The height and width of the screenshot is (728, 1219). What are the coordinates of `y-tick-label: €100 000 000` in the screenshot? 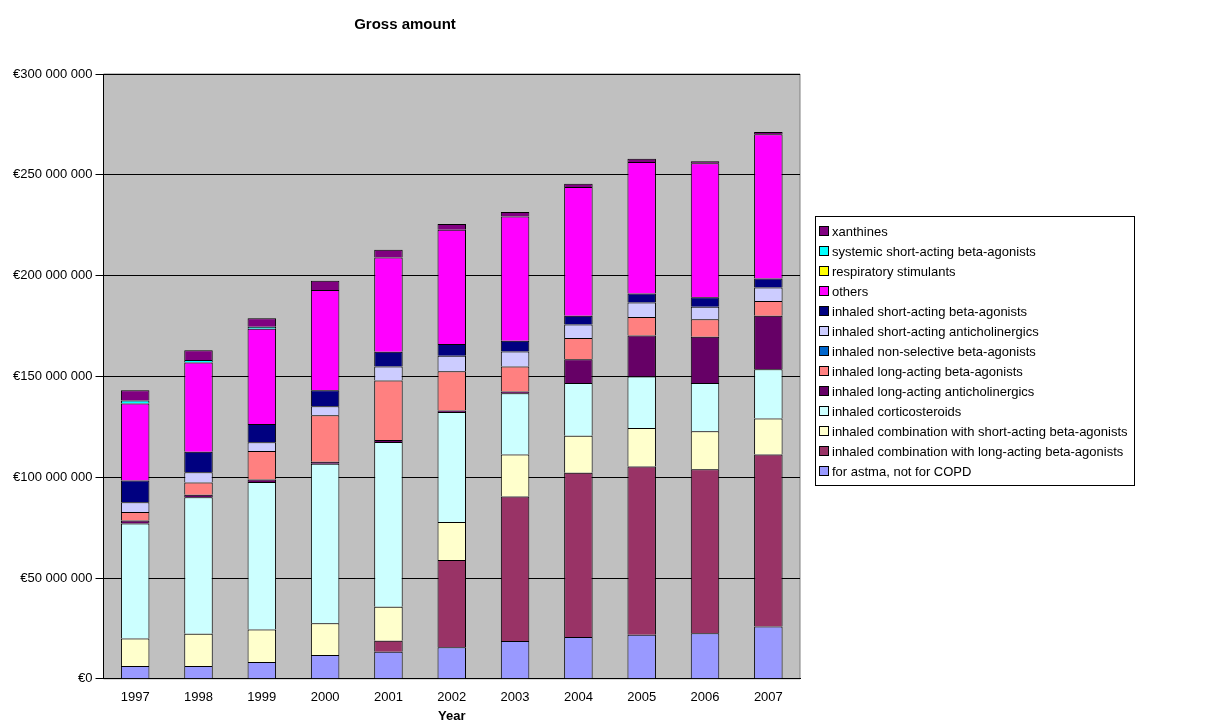 It's located at (52, 476).